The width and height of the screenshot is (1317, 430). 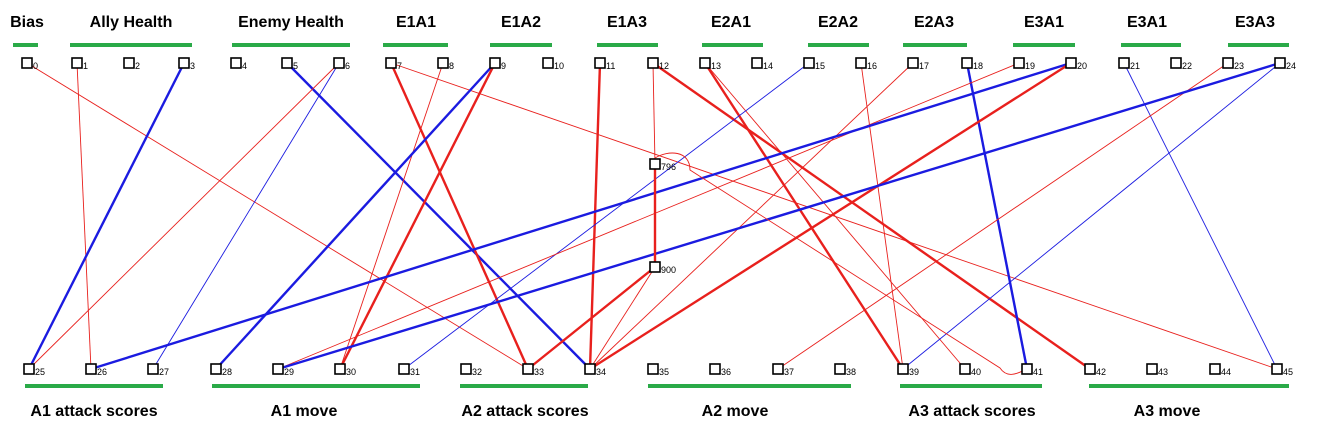 What do you see at coordinates (934, 22) in the screenshot?
I see `input-group-label: E2A3` at bounding box center [934, 22].